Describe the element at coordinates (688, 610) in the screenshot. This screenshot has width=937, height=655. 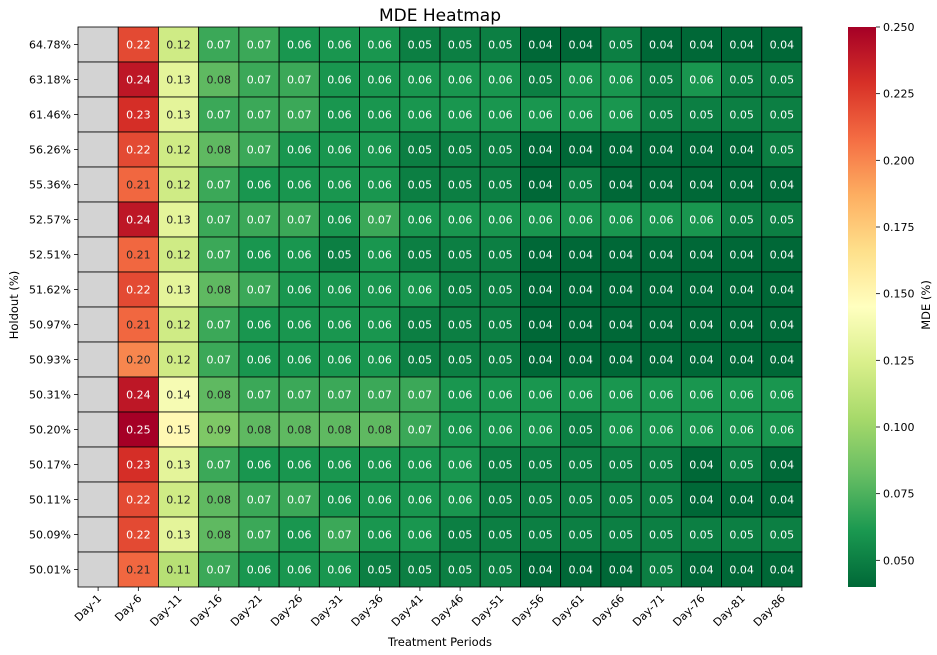
I see `x-tick-label: Day-76` at that location.